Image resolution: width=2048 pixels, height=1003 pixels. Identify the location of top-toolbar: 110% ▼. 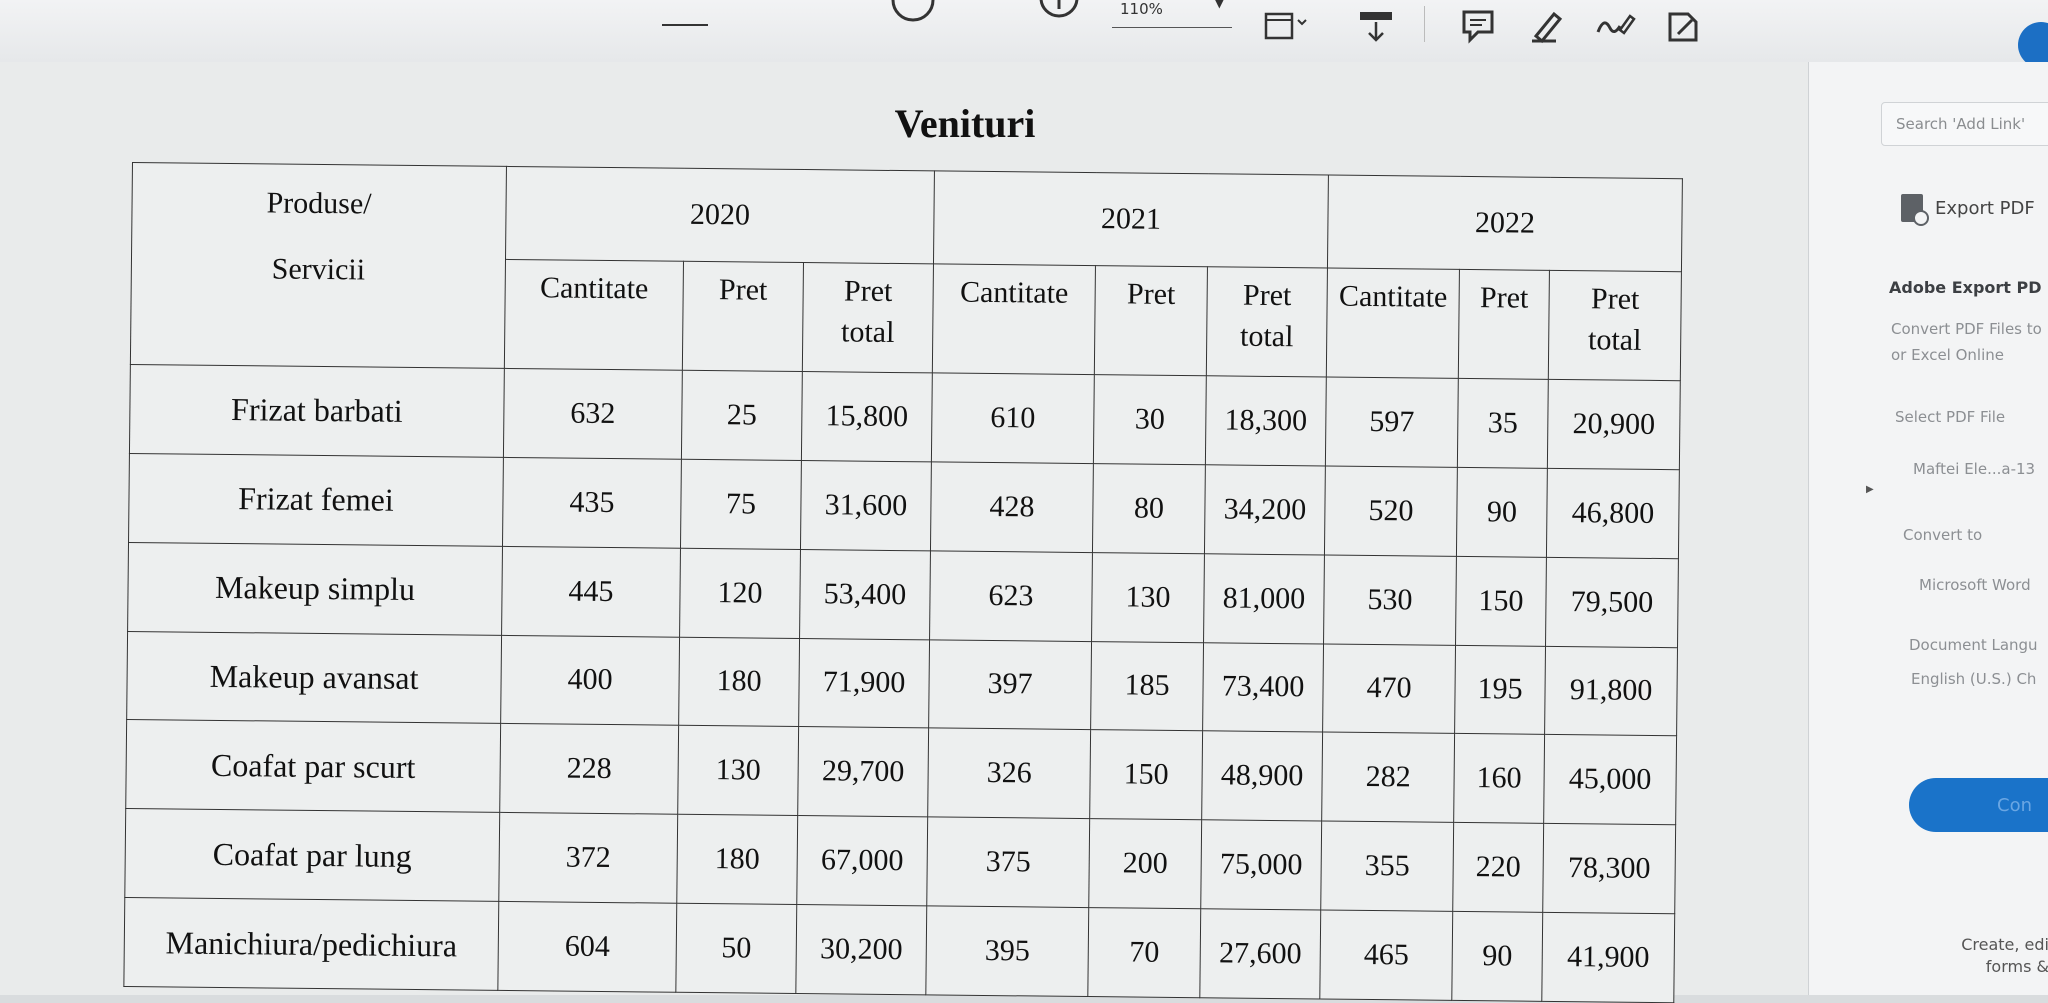
(1024, 31).